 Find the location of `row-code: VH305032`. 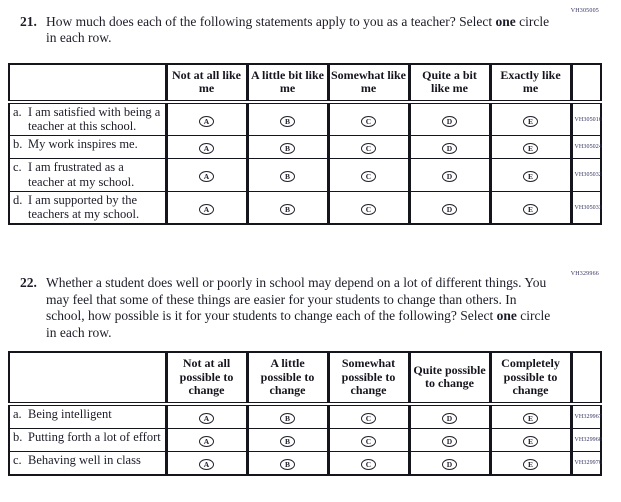

row-code: VH305032 is located at coordinates (585, 175).